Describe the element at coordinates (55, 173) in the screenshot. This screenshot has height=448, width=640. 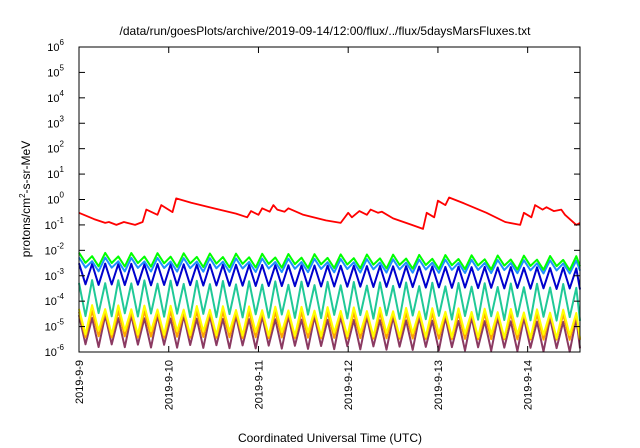
I see `y-tick-label: 10¹` at that location.